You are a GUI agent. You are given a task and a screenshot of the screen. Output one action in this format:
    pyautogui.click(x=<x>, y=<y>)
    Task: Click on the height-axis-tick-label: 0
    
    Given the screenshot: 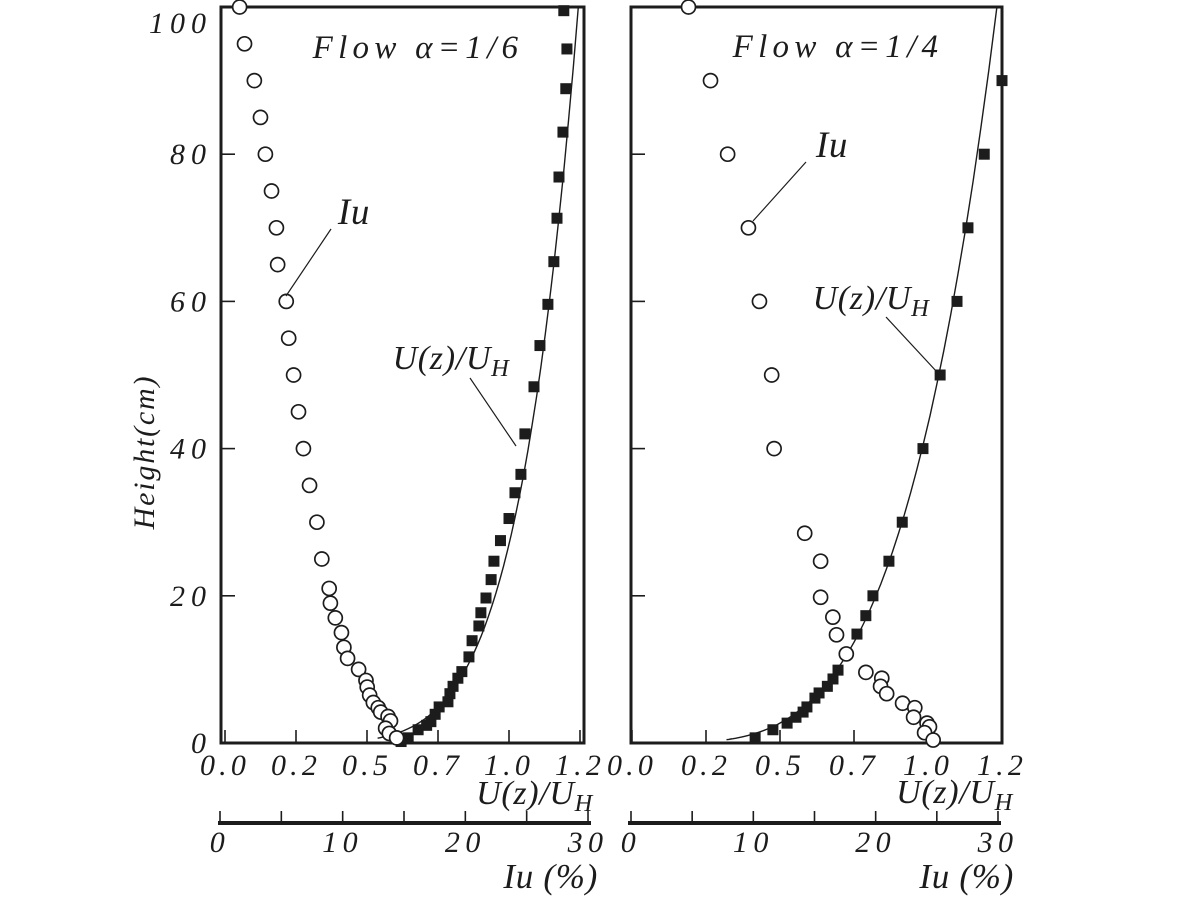 What is the action you would take?
    pyautogui.click(x=201, y=743)
    